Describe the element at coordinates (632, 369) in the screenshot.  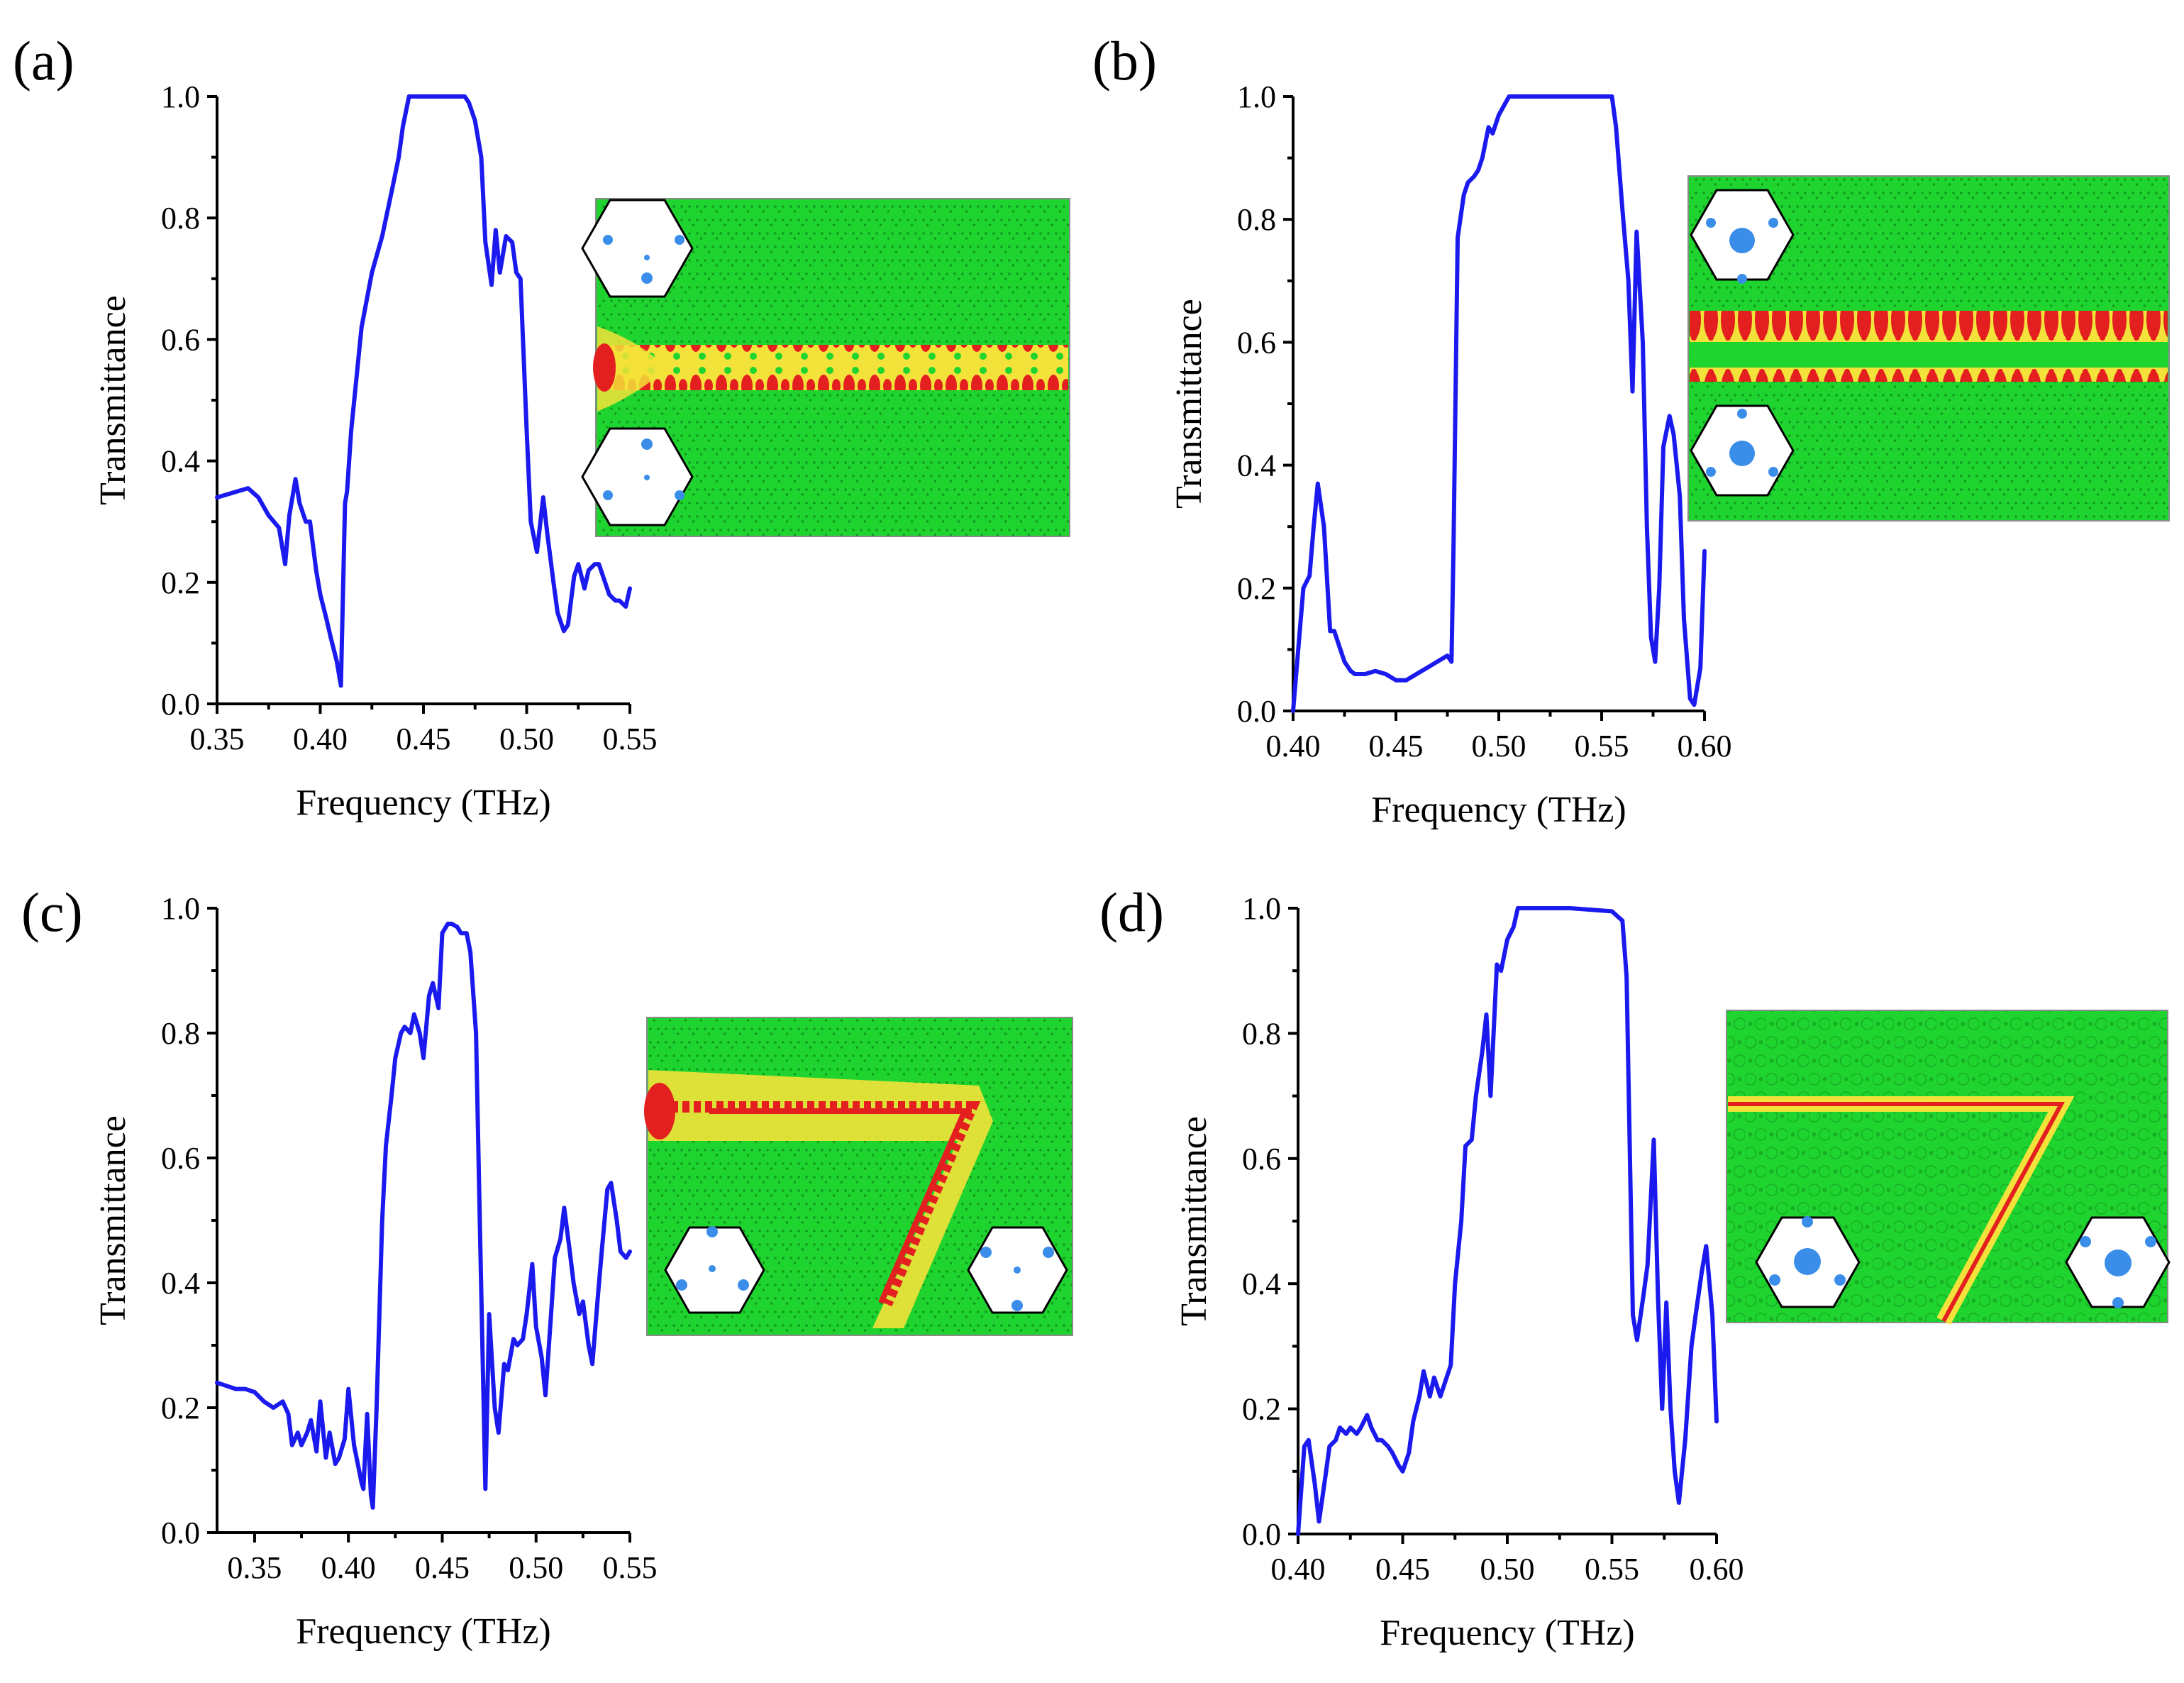
I see `inset-a-source-glow` at that location.